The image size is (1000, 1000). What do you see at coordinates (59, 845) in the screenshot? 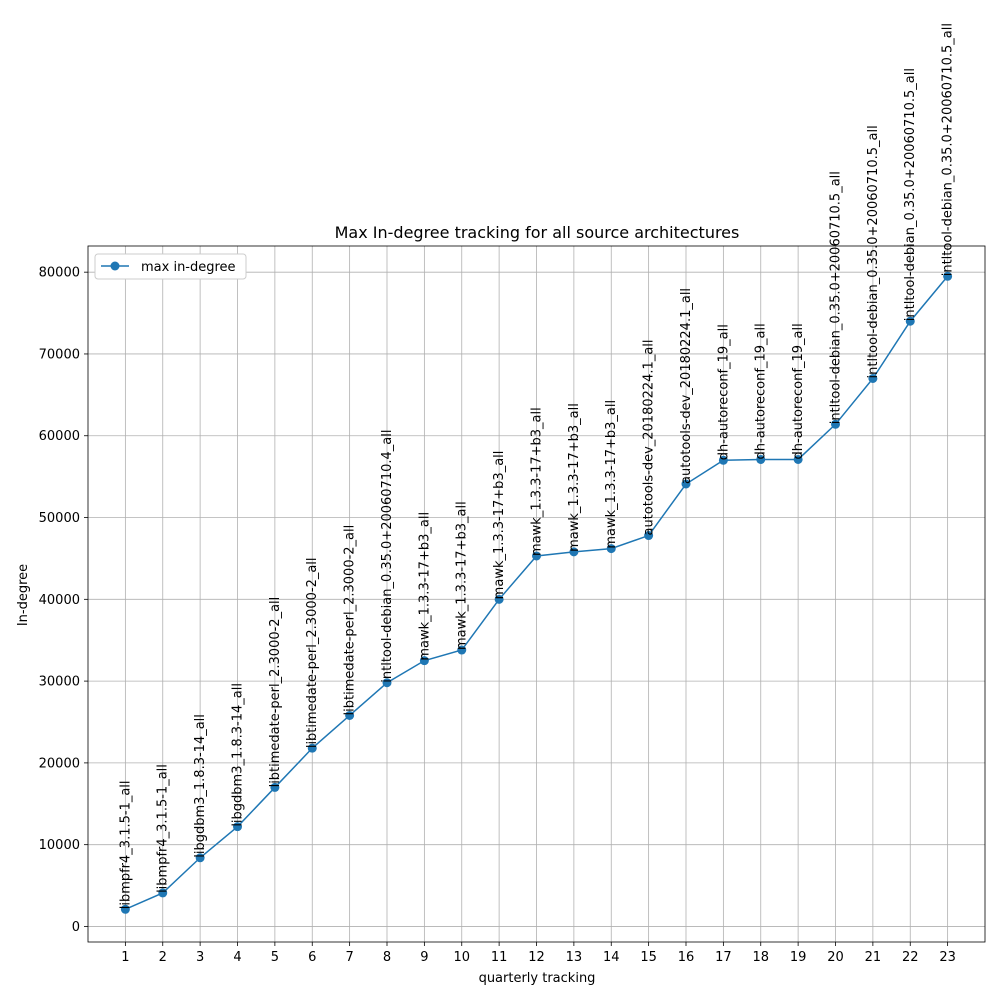
I see `y-tick-label: 10000` at bounding box center [59, 845].